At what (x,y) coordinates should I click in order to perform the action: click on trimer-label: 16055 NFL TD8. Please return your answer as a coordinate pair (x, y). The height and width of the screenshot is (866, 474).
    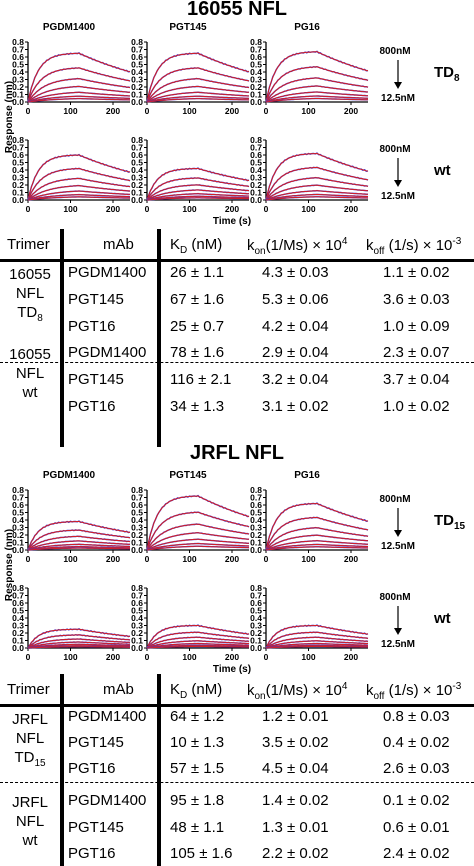
    Looking at the image, I should click on (30, 296).